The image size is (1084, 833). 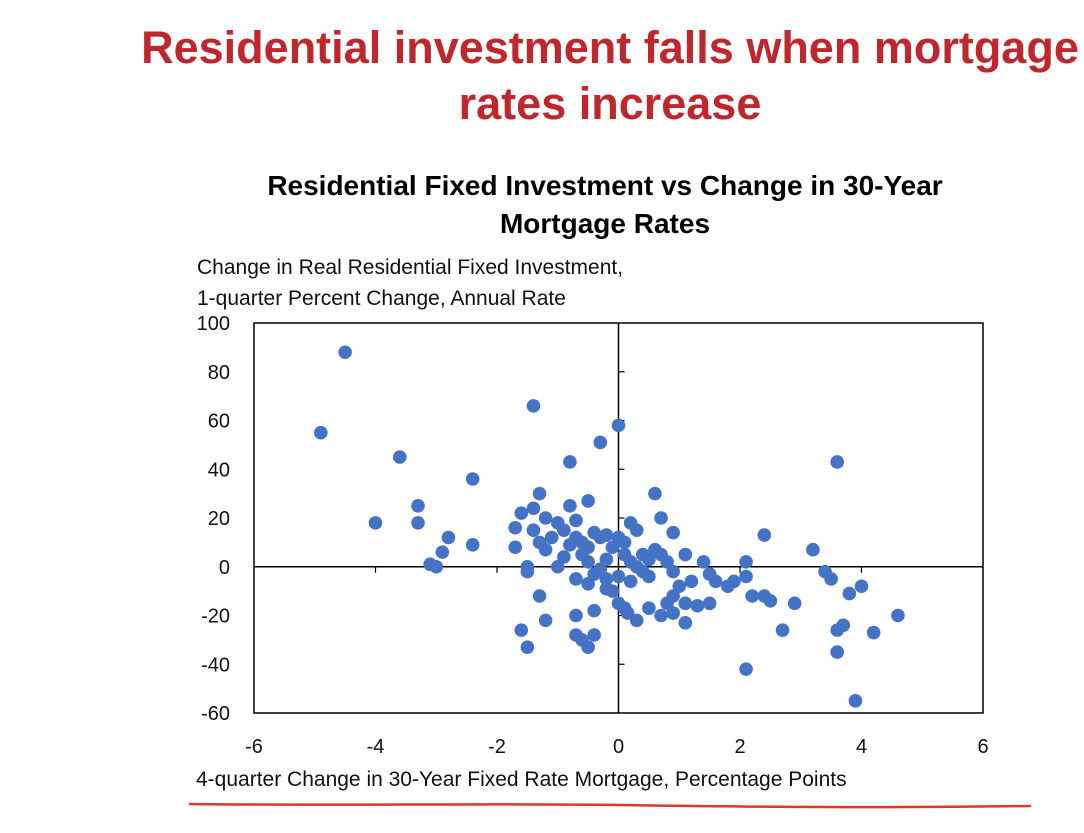 What do you see at coordinates (610, 805) in the screenshot?
I see `underline-stroke` at bounding box center [610, 805].